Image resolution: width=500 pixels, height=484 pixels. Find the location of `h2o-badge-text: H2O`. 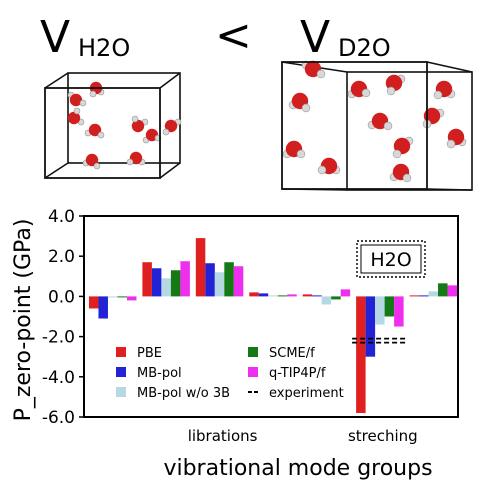

h2o-badge-text: H2O is located at coordinates (390, 260).